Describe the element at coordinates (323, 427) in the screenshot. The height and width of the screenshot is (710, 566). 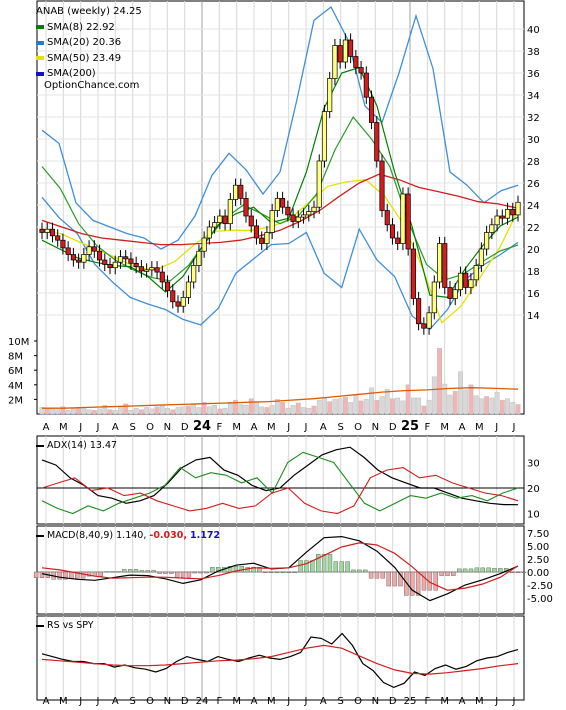
I see `month-label: A` at that location.